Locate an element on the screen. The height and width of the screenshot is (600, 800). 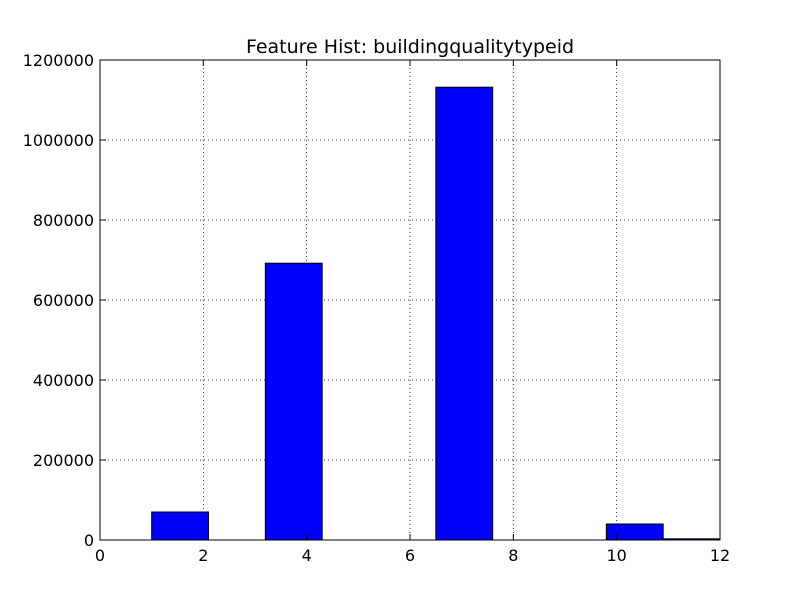
y-tick-label: 200000 is located at coordinates (63, 460).